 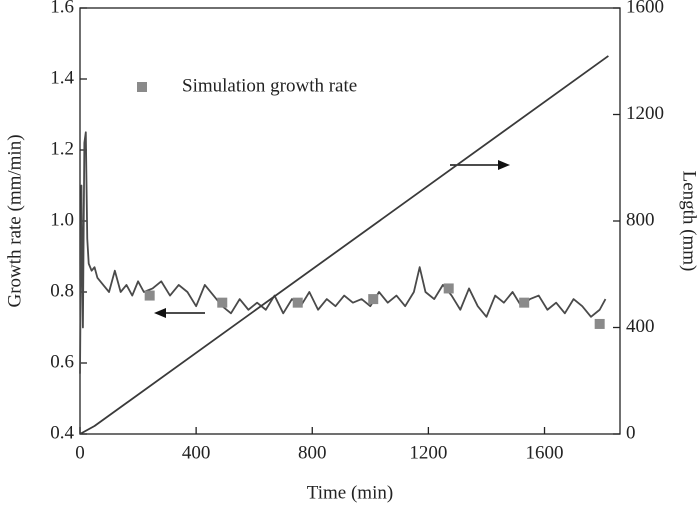 I want to click on y-tick-label: 1.0, so click(x=62, y=219).